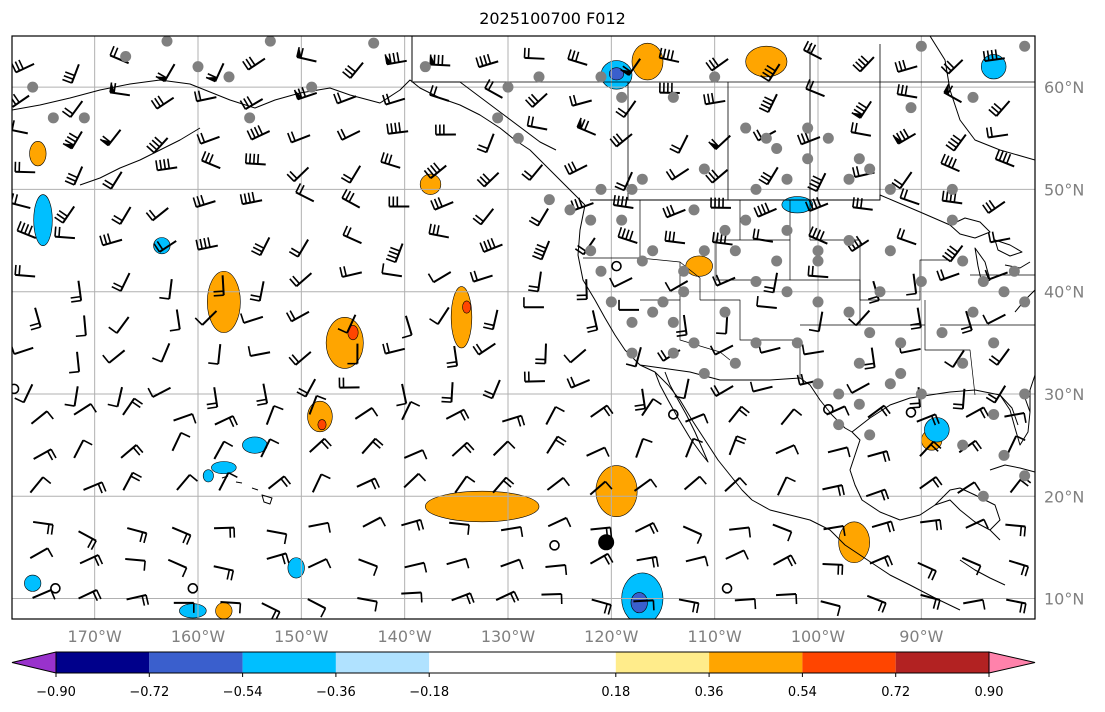 Image resolution: width=1105 pixels, height=712 pixels. Describe the element at coordinates (198, 636) in the screenshot. I see `lon-tick-label: 160°W` at that location.